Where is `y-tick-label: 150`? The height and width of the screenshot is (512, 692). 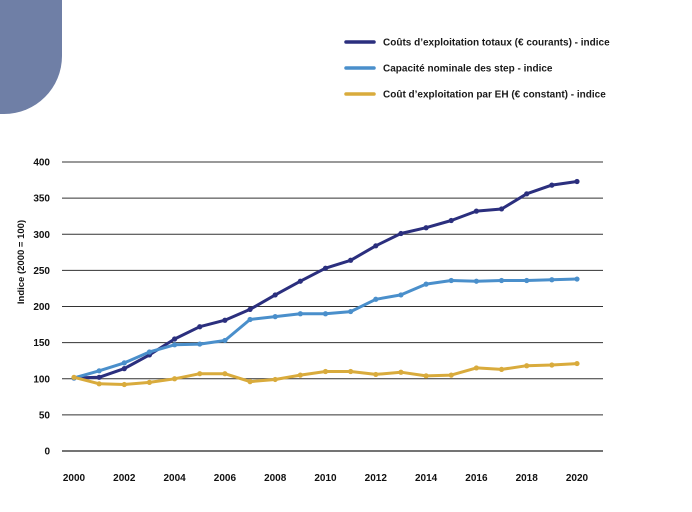
y-tick-label: 150 is located at coordinates (41, 343).